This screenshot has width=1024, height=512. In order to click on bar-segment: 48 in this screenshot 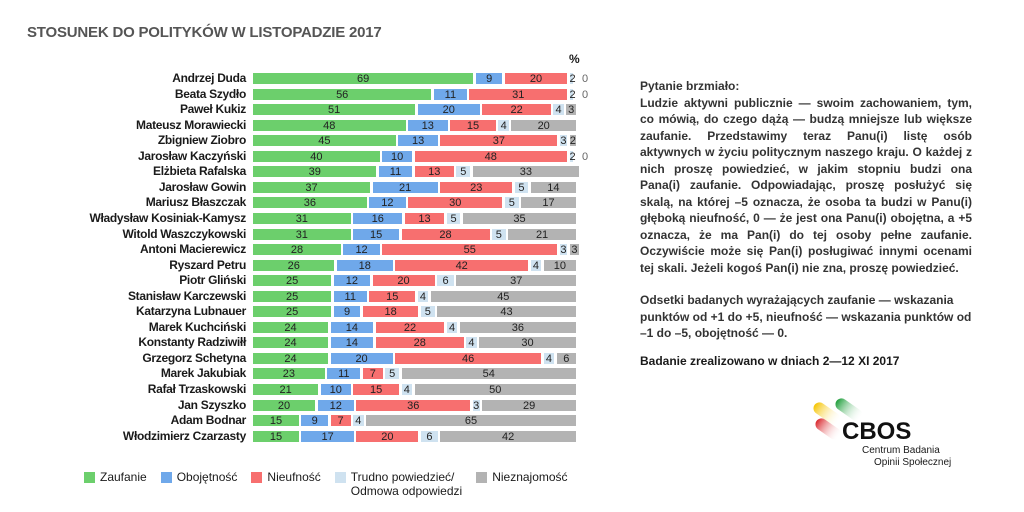, I will do `click(491, 156)`.